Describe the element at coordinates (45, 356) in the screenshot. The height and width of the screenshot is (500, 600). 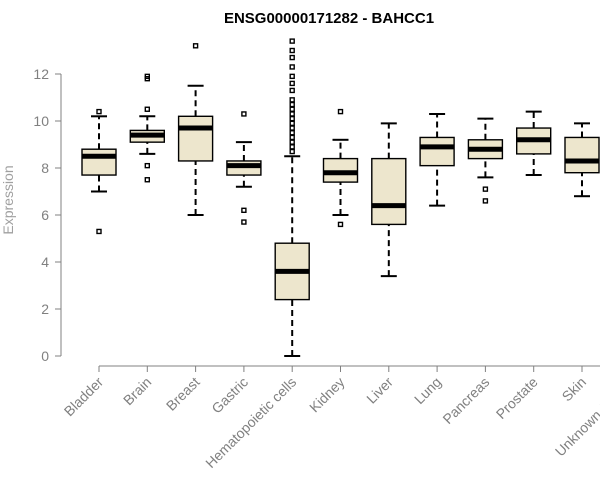
I see `y-tick-label: 0` at that location.